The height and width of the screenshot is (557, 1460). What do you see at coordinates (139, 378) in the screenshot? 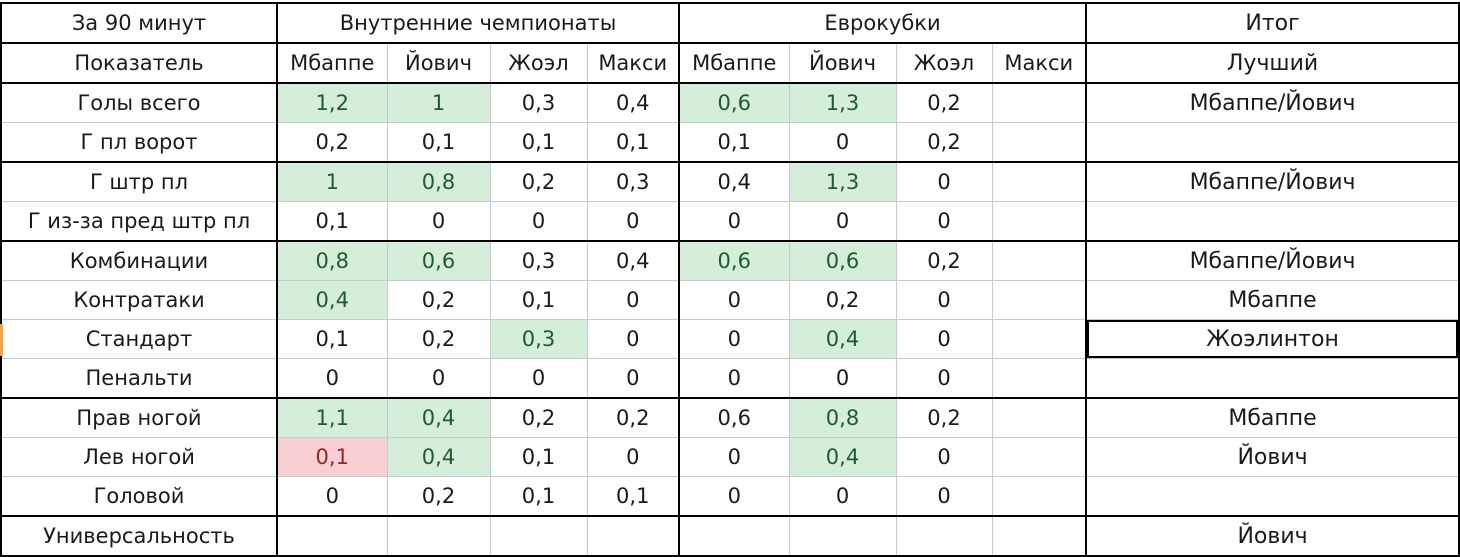
I see `metric-label: Пенальти` at bounding box center [139, 378].